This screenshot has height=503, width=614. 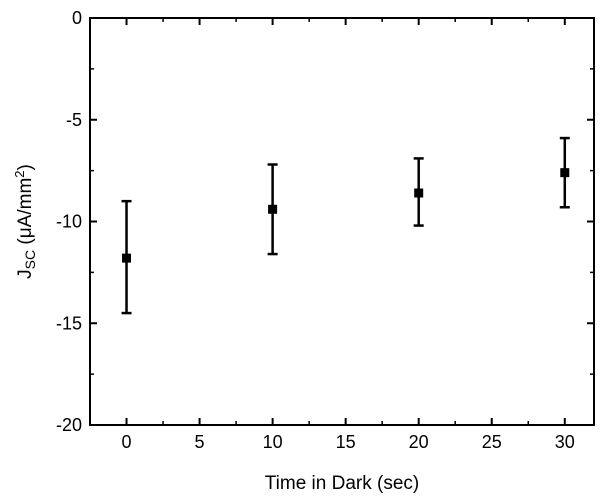 I want to click on y-tick-label: -5, so click(x=74, y=120).